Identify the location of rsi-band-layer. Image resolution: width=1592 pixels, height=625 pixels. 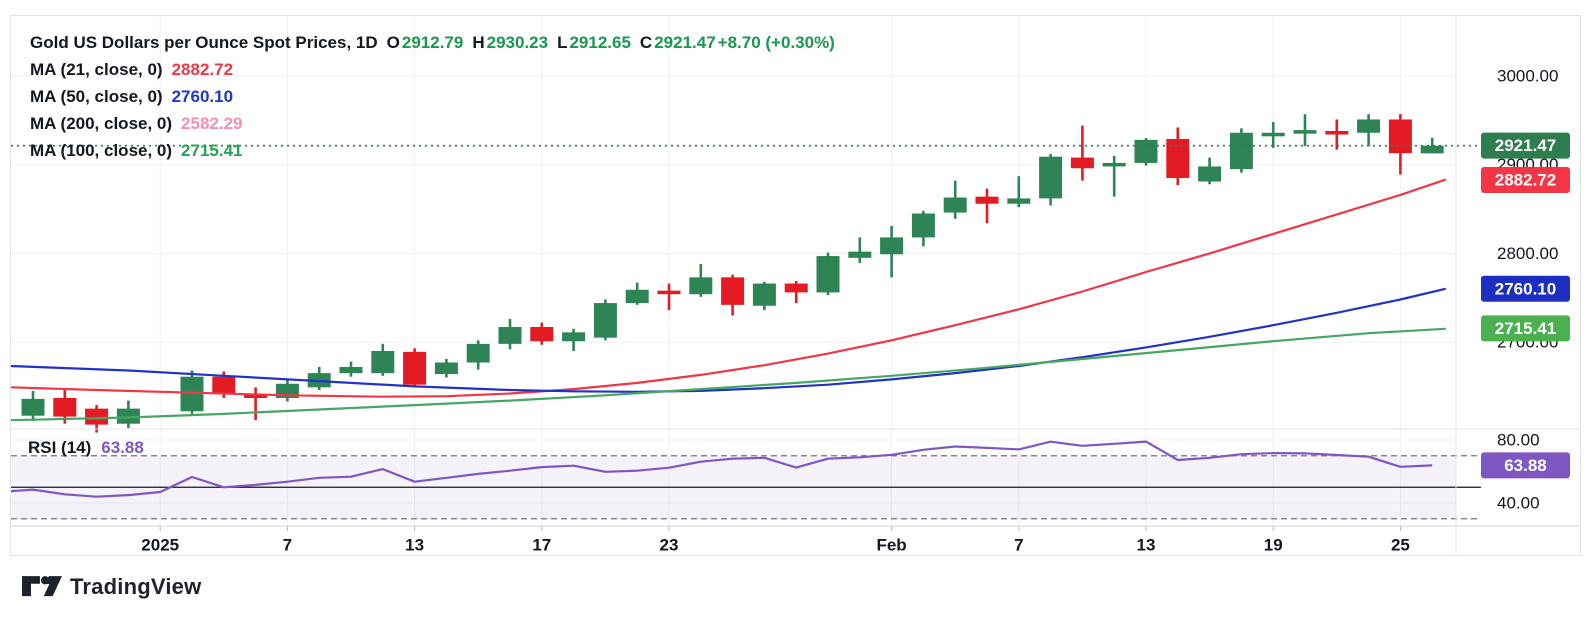
(746, 487).